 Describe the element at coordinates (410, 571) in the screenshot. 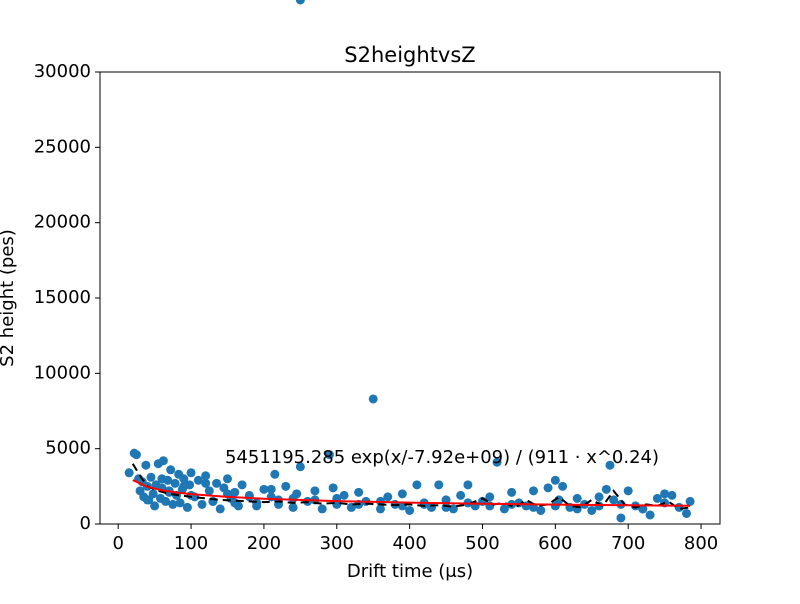

I see `x-axis-label: Drift time (μs)` at that location.